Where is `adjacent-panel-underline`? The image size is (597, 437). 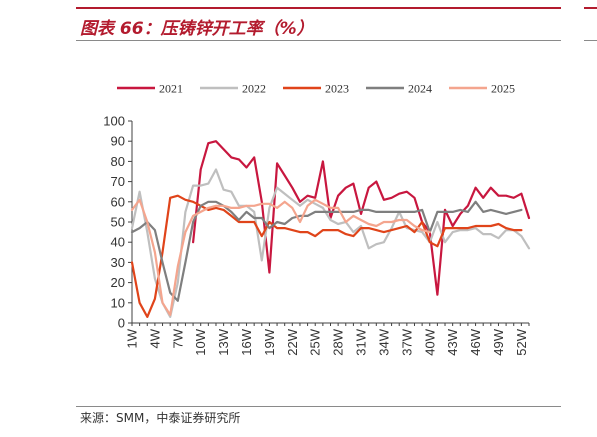 adjacent-panel-underline is located at coordinates (590, 40).